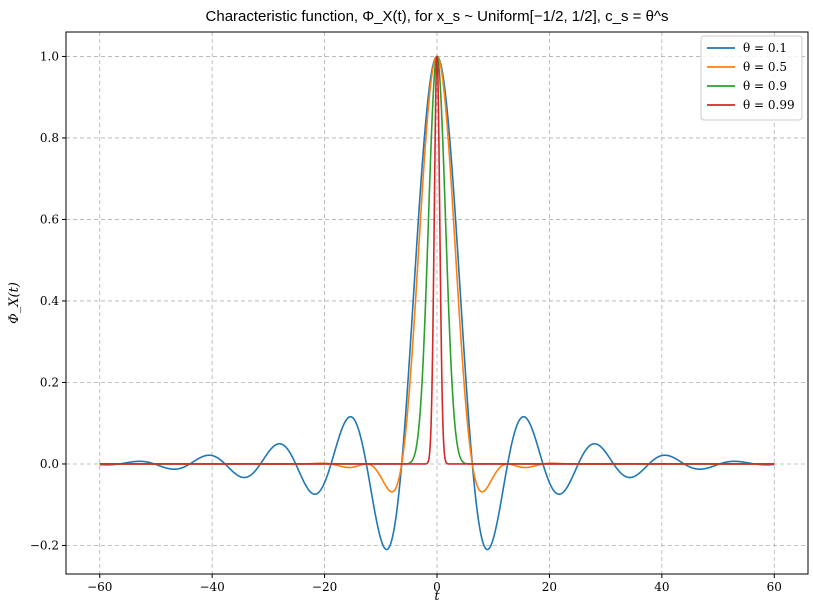 The image size is (813, 608). Describe the element at coordinates (769, 105) in the screenshot. I see `legend-label-3: θ = 0.99` at that location.